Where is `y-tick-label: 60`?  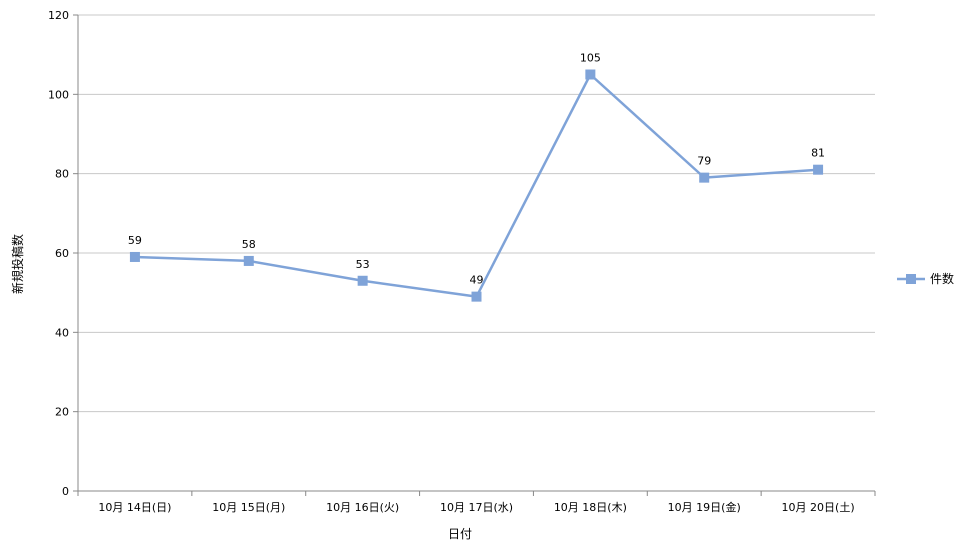
y-tick-label: 60 is located at coordinates (62, 253).